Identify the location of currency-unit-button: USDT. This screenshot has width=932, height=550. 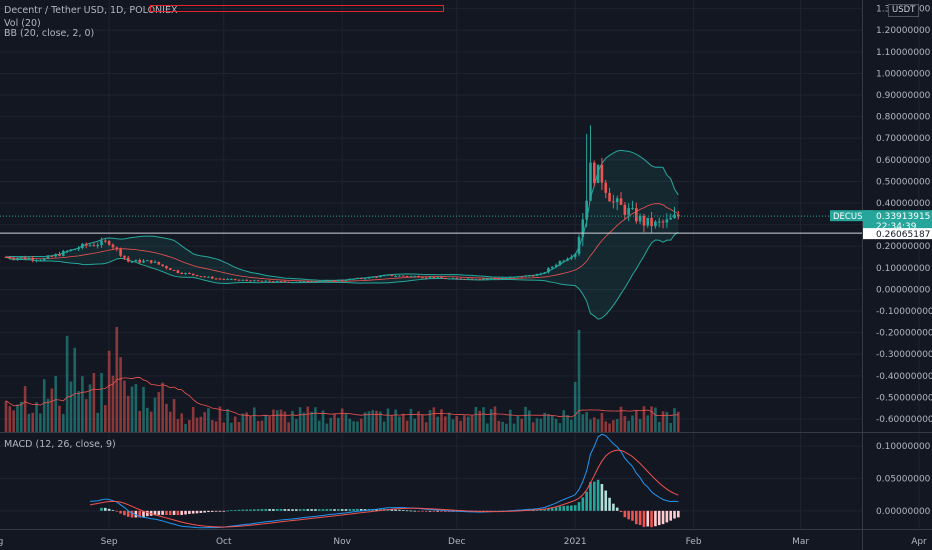
(904, 10).